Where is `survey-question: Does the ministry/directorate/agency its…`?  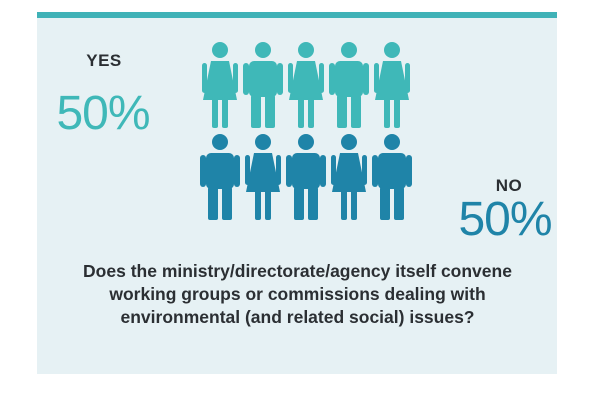 survey-question: Does the ministry/directorate/agency its… is located at coordinates (297, 294).